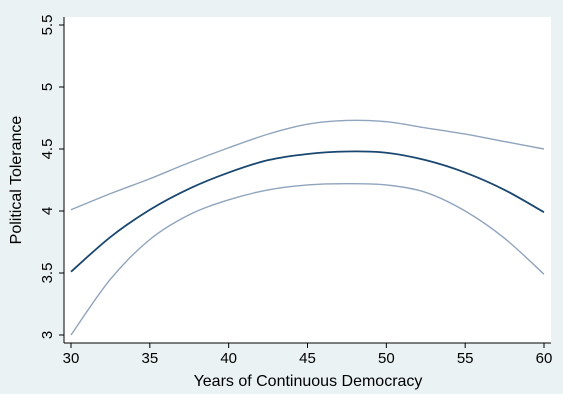  I want to click on y-tick-label: 4, so click(47, 211).